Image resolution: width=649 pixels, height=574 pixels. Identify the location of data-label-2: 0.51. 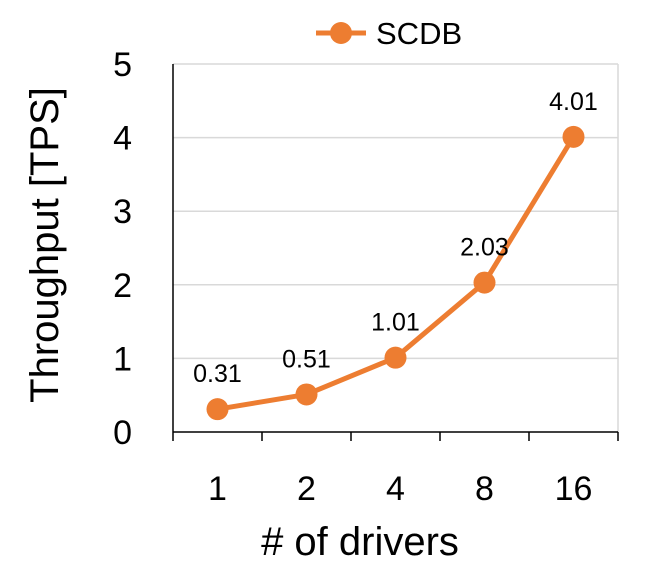
(306, 359).